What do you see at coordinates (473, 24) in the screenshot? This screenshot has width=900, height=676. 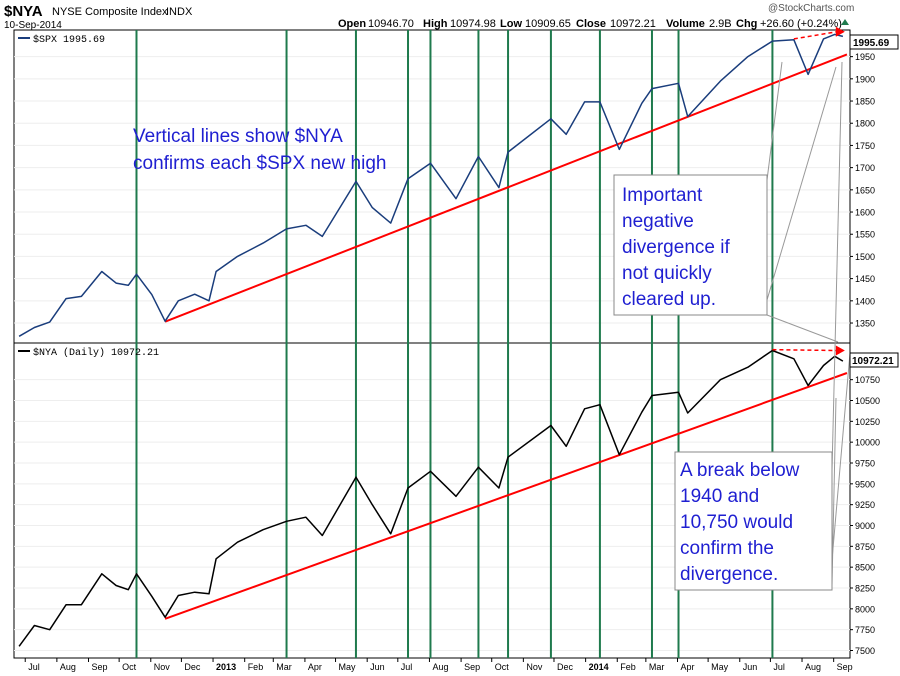 I see `high-value: 10974.98` at bounding box center [473, 24].